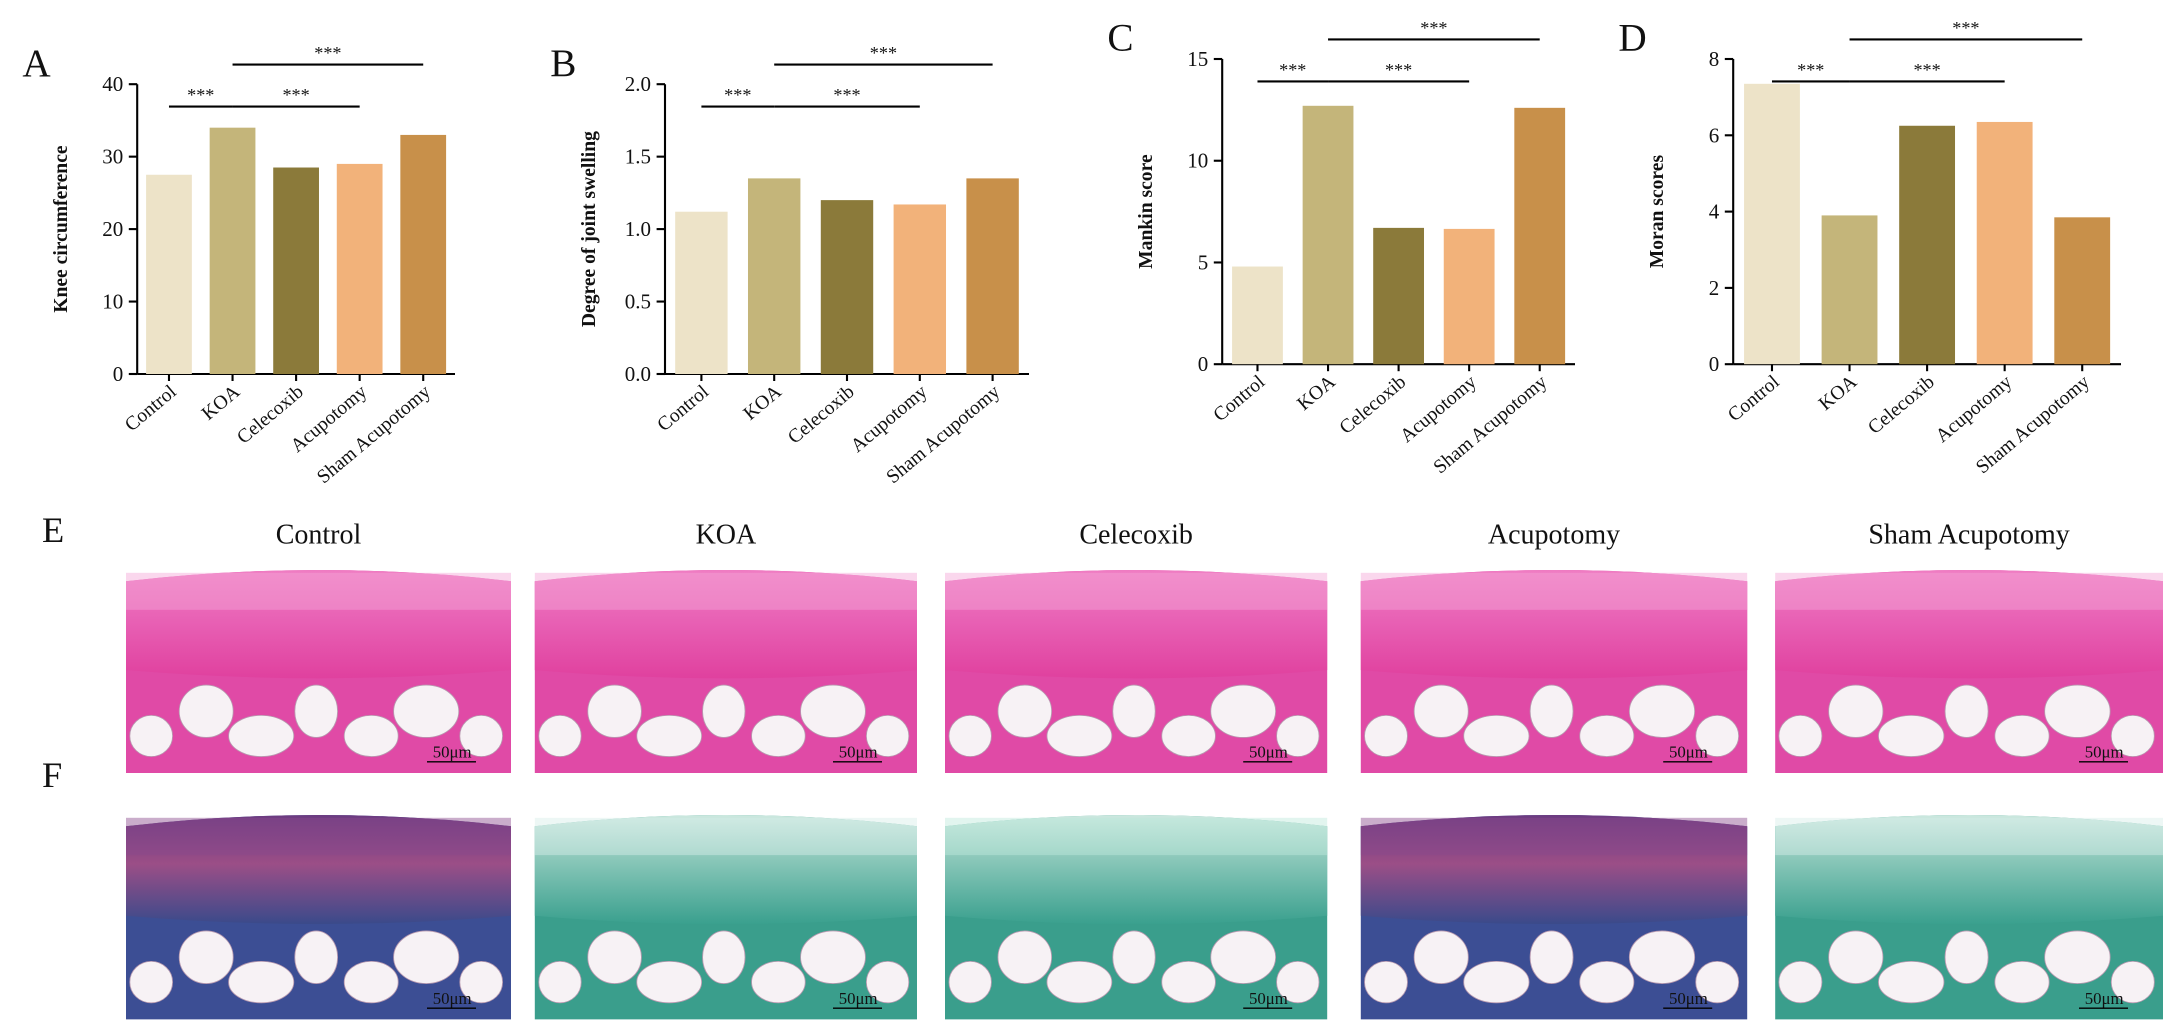  I want to click on y-tick-label: 20, so click(112, 229).